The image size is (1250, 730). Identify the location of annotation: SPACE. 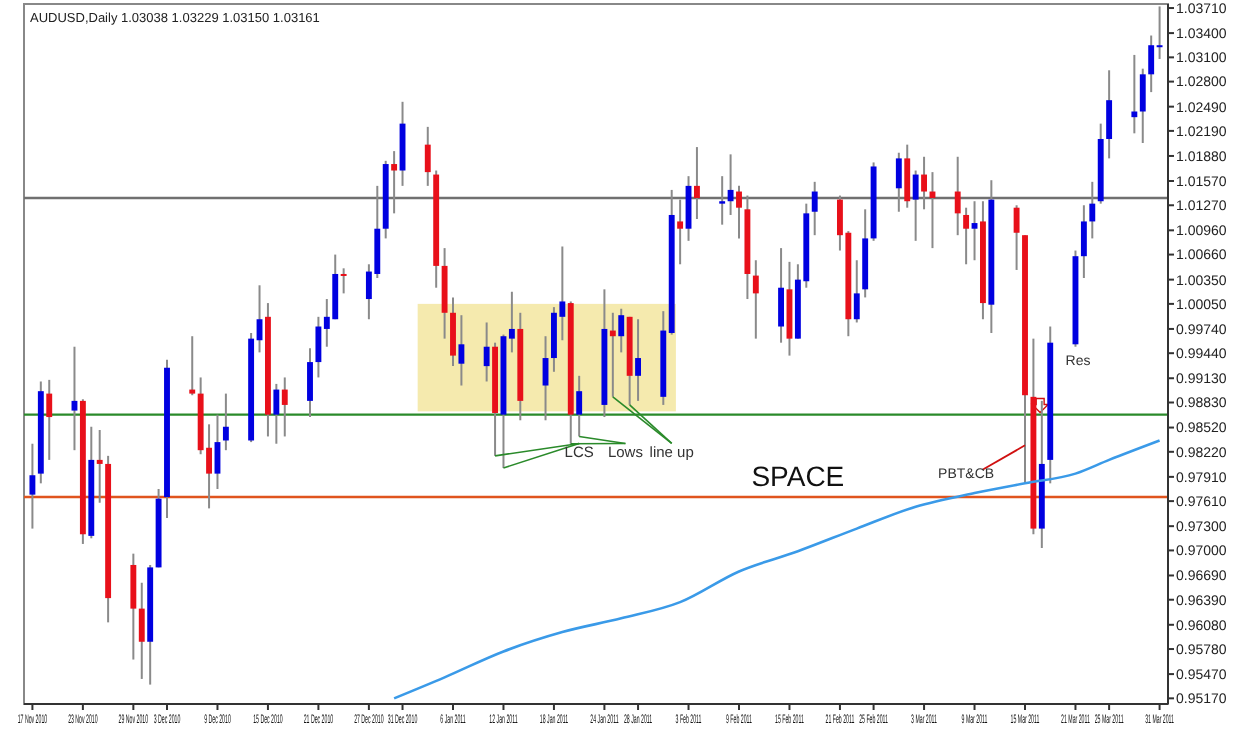
(798, 475).